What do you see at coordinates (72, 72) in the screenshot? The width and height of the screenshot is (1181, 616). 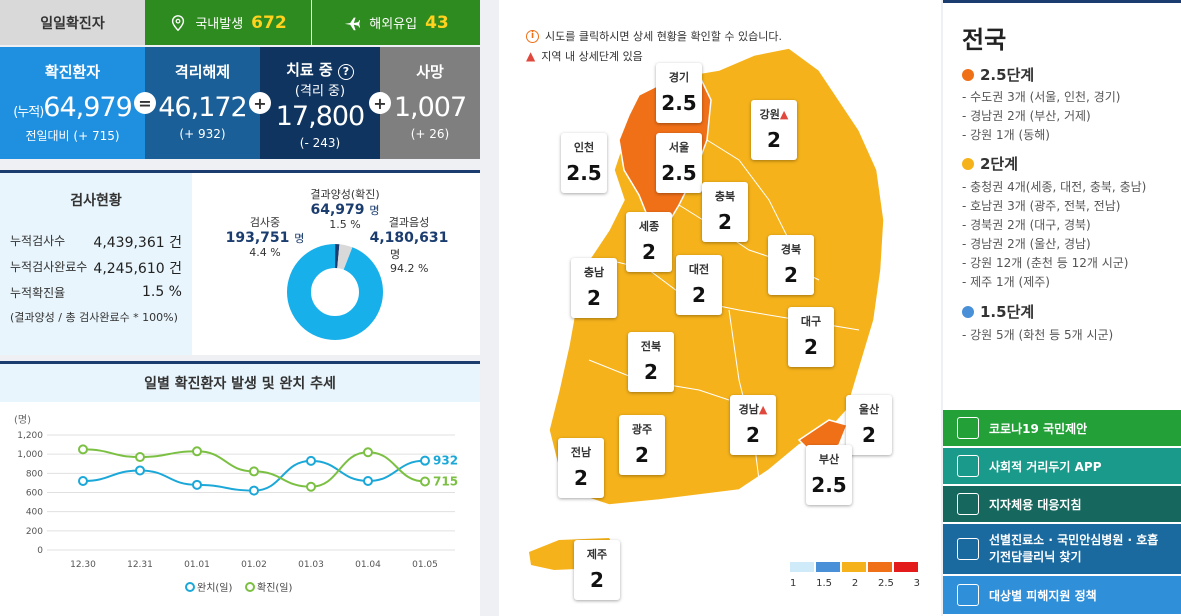 I see `confirmed-label: 확진환자` at bounding box center [72, 72].